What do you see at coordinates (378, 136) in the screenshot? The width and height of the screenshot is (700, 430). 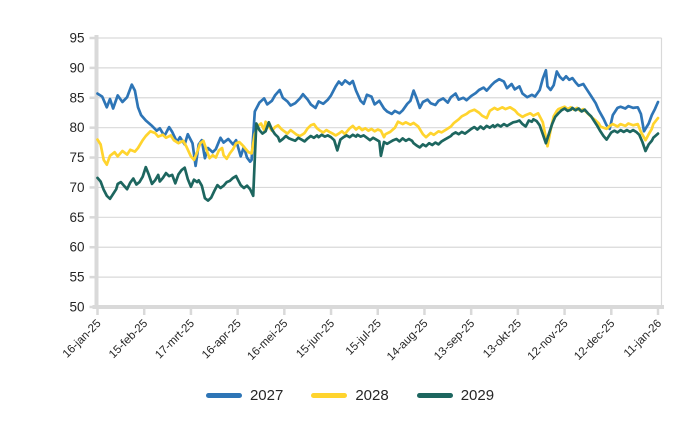 I see `series-line-2028` at bounding box center [378, 136].